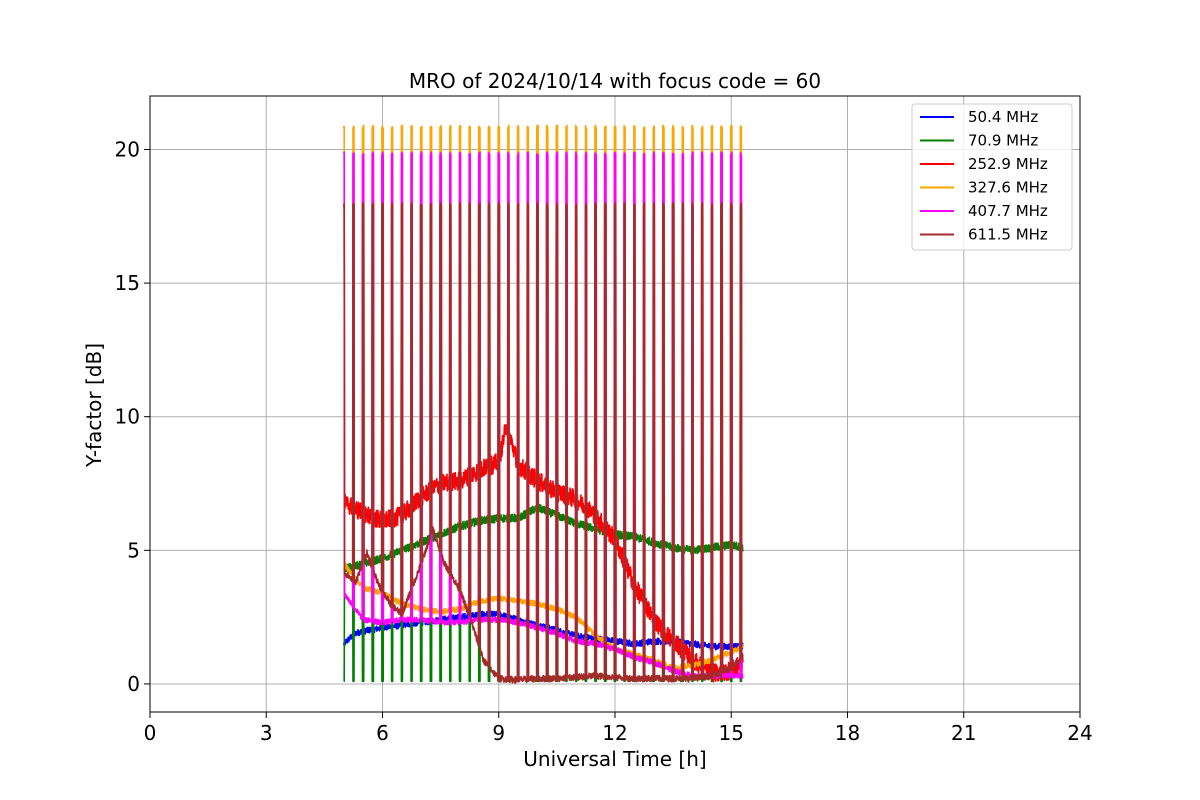 Image resolution: width=1200 pixels, height=800 pixels. Describe the element at coordinates (127, 283) in the screenshot. I see `y-tick-label: 15` at that location.